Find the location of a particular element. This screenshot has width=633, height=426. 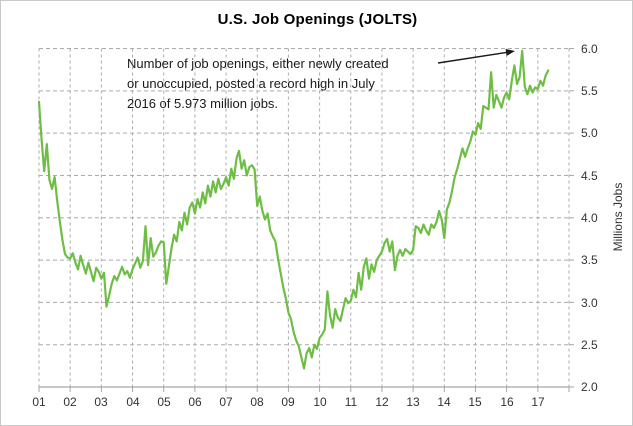

x-tick-label: 04 is located at coordinates (133, 402).